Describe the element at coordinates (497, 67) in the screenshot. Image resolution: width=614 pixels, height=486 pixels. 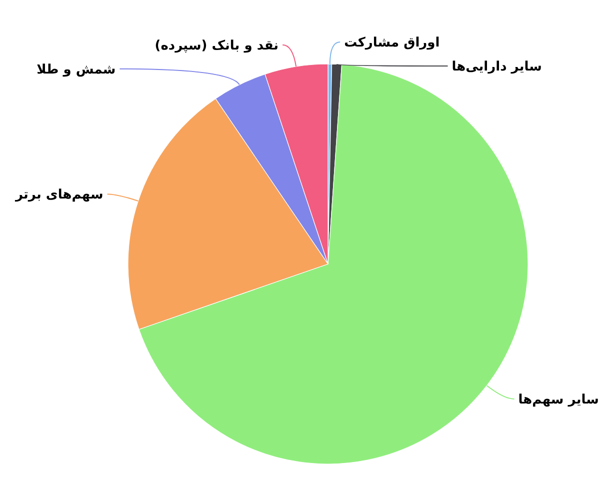
I see `slice-label: سایر دارایی‌ها` at that location.